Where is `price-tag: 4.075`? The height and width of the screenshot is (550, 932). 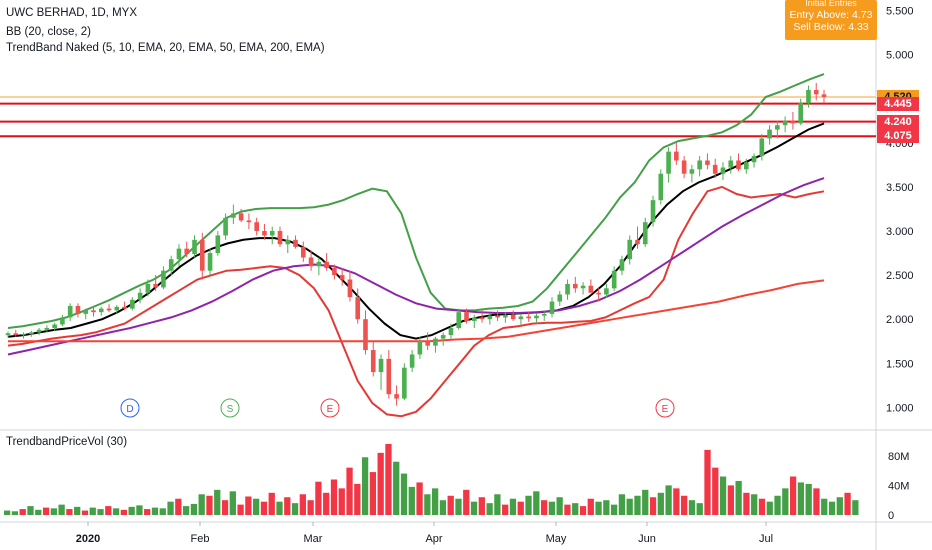
price-tag: 4.075 is located at coordinates (898, 136).